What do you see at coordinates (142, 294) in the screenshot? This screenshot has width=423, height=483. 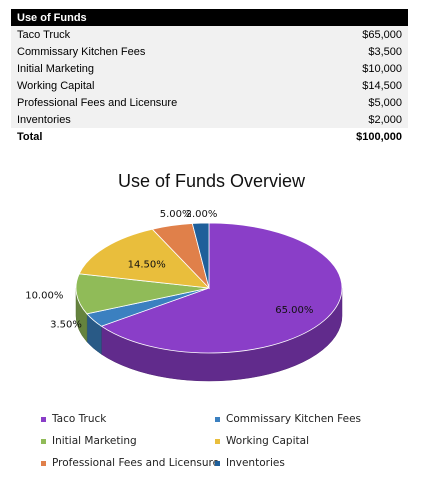 I see `pie-slice-initial-marketing` at bounding box center [142, 294].